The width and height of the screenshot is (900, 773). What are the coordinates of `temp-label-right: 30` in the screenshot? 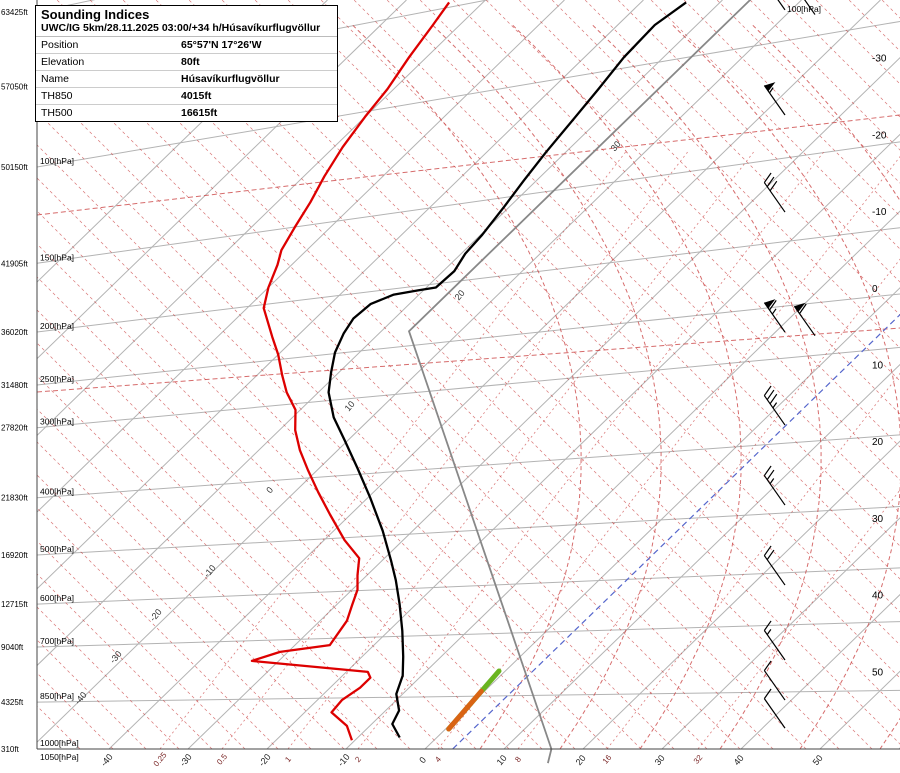 It's located at (878, 519).